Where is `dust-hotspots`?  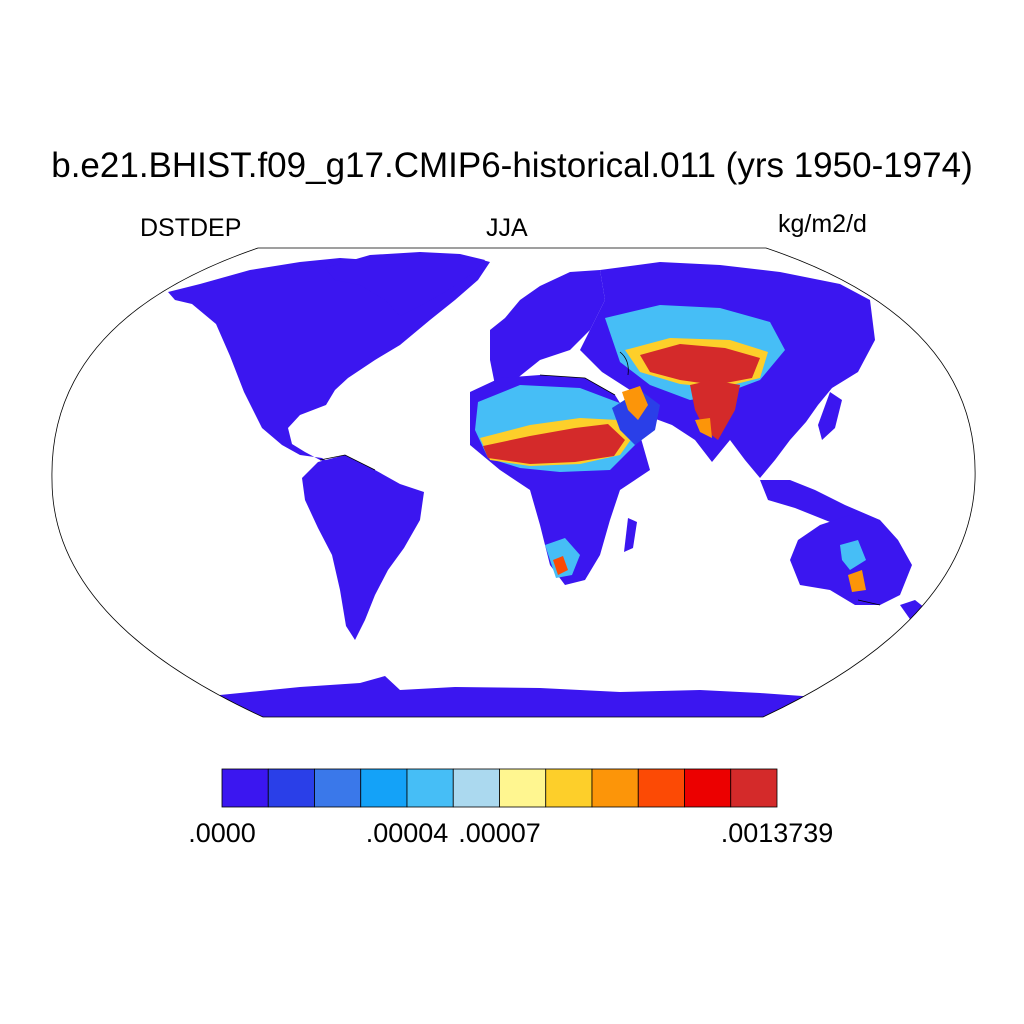 dust-hotspots is located at coordinates (670, 448).